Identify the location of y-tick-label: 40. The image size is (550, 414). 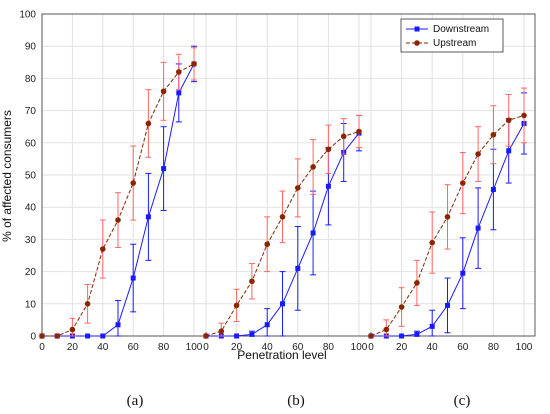
(31, 208).